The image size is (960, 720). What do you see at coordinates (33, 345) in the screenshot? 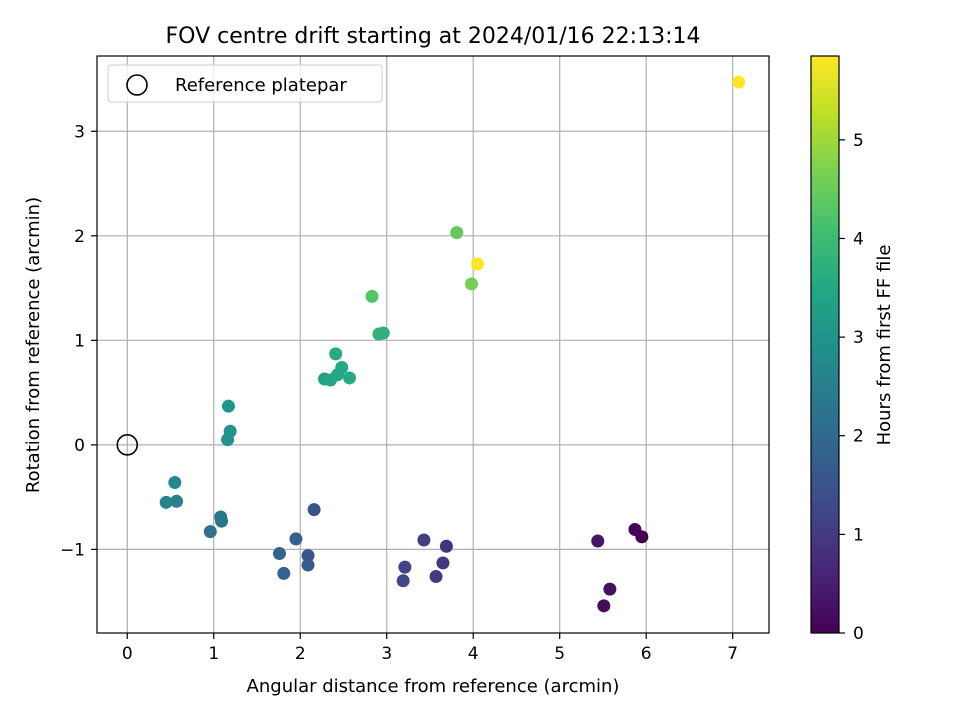
I see `y-axis-label: Rotation from reference (arcmin)` at bounding box center [33, 345].